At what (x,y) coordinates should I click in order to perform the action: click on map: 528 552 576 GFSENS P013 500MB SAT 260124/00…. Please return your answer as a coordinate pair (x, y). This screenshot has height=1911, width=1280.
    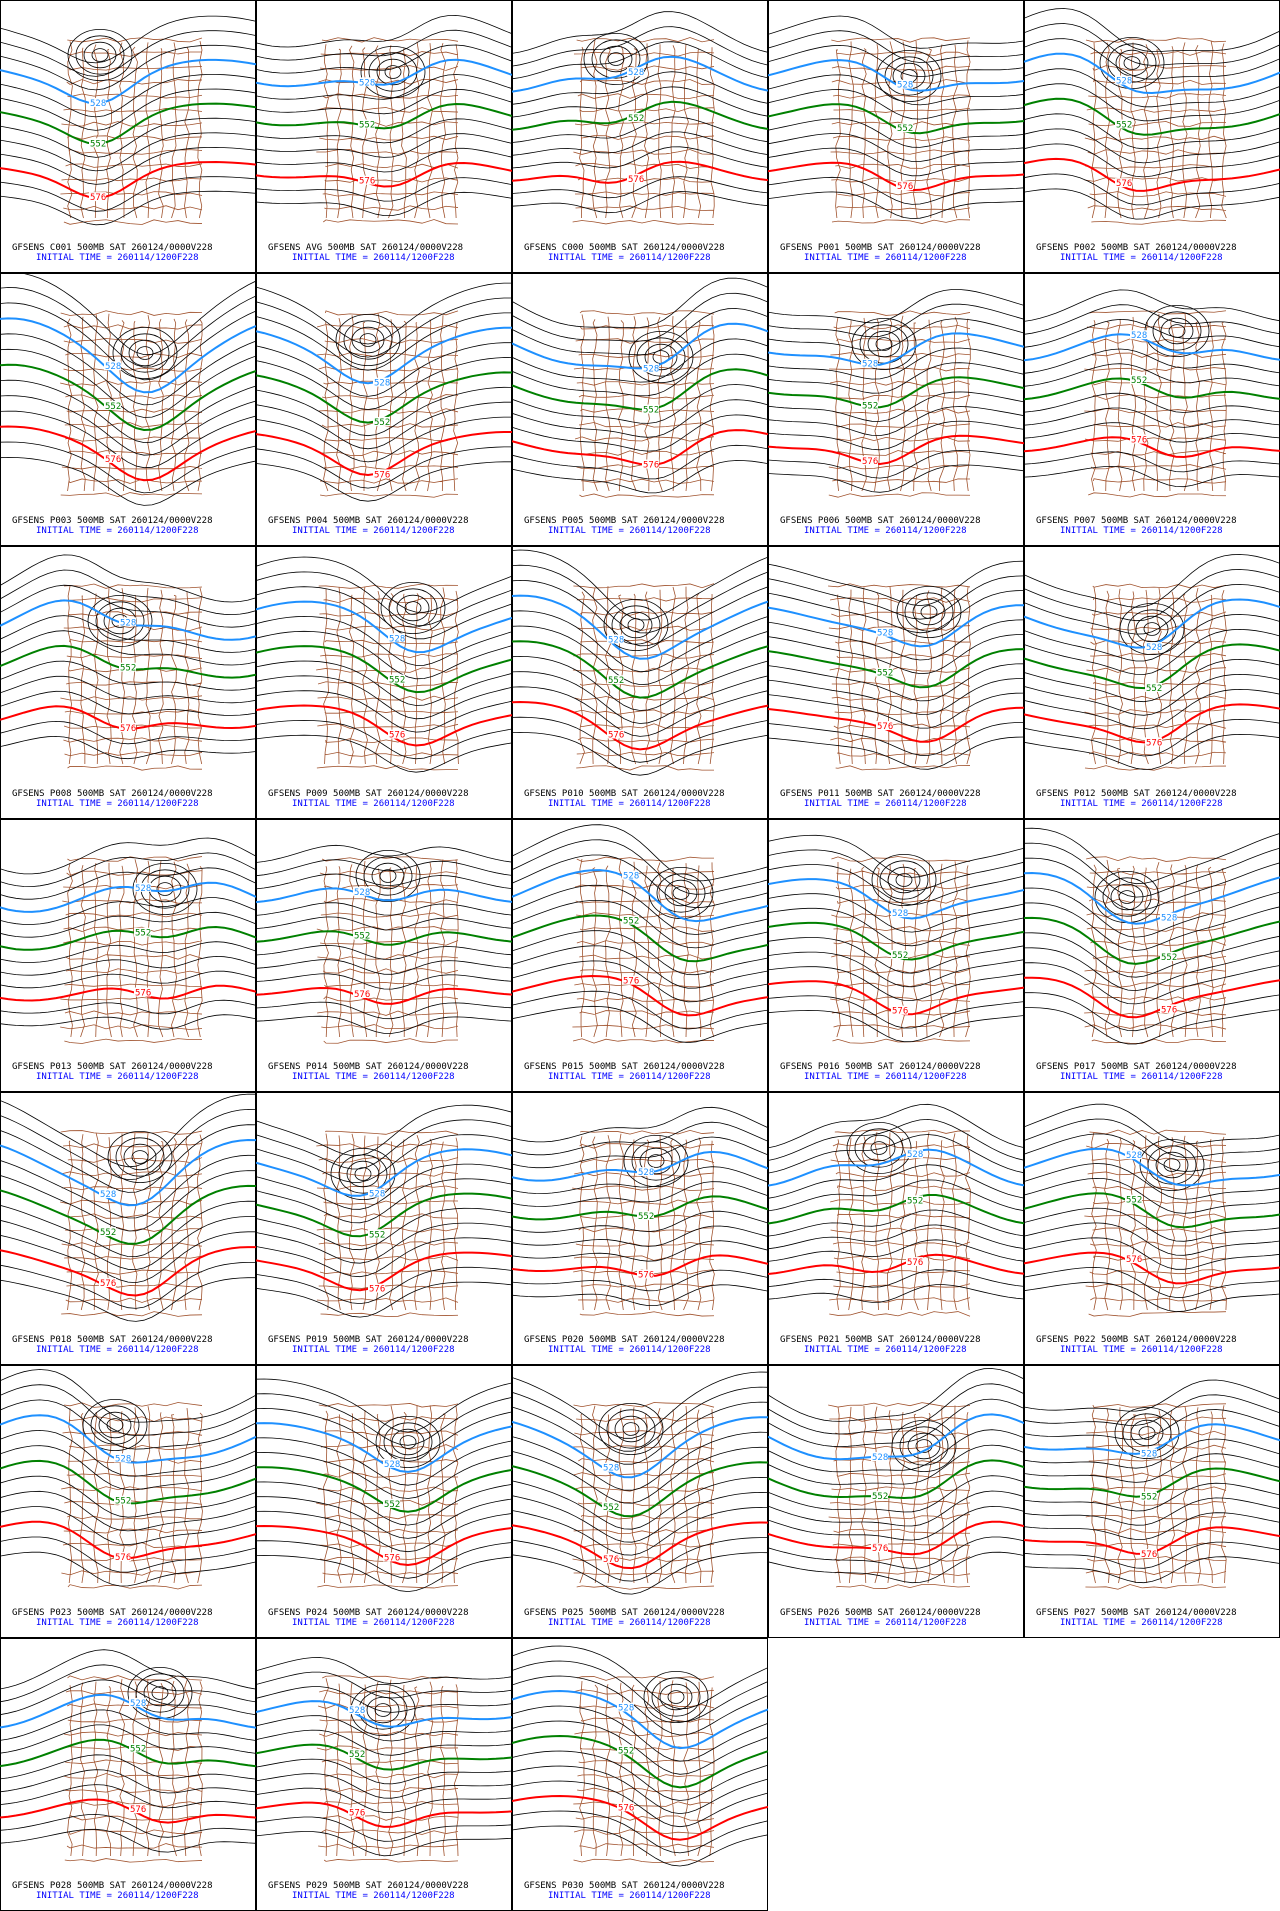
    Looking at the image, I should click on (128, 955).